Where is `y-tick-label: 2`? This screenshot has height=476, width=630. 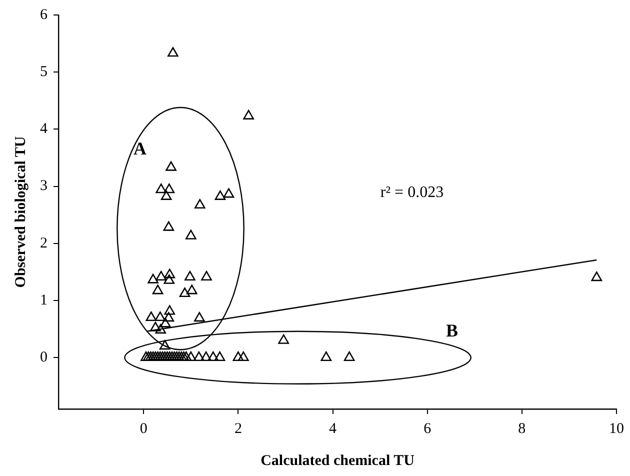
y-tick-label: 2 is located at coordinates (44, 243).